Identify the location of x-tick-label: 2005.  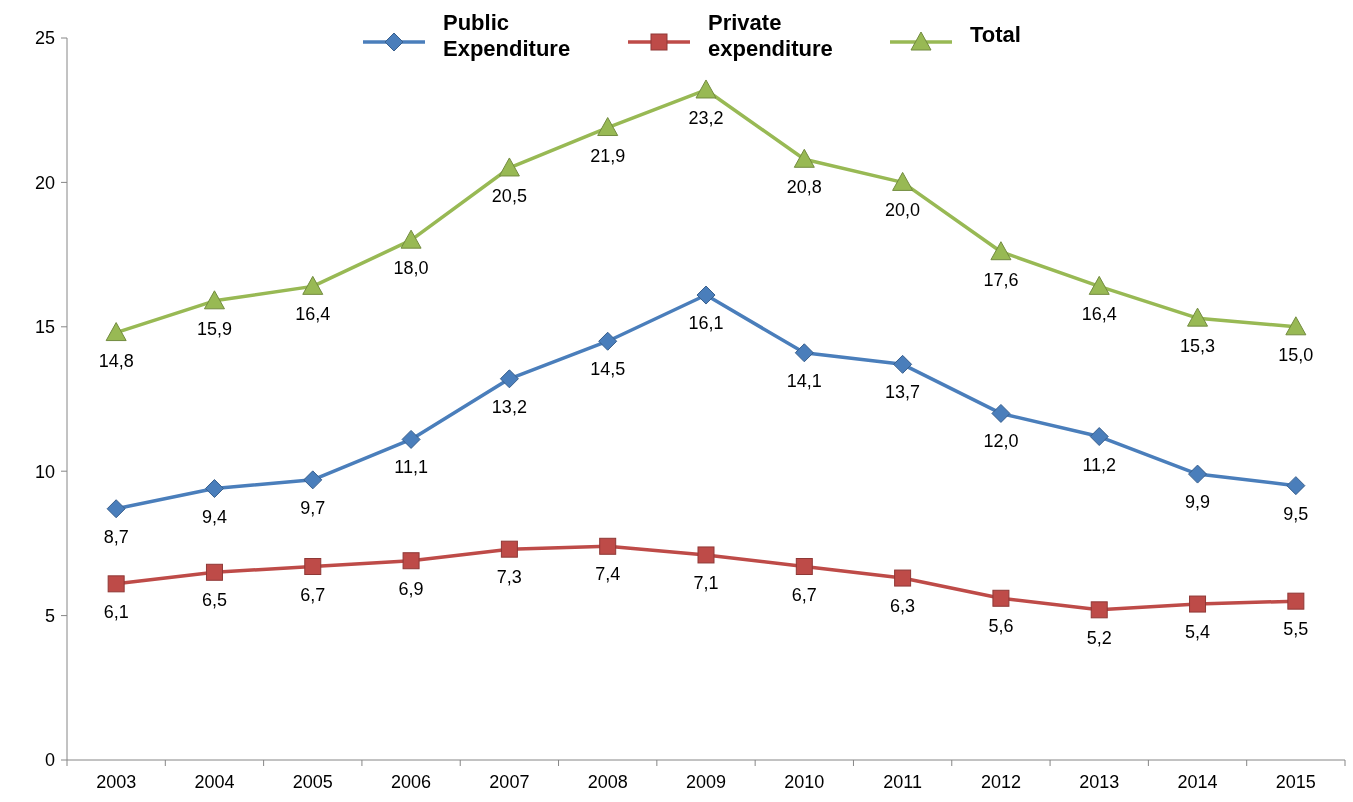
(312, 782).